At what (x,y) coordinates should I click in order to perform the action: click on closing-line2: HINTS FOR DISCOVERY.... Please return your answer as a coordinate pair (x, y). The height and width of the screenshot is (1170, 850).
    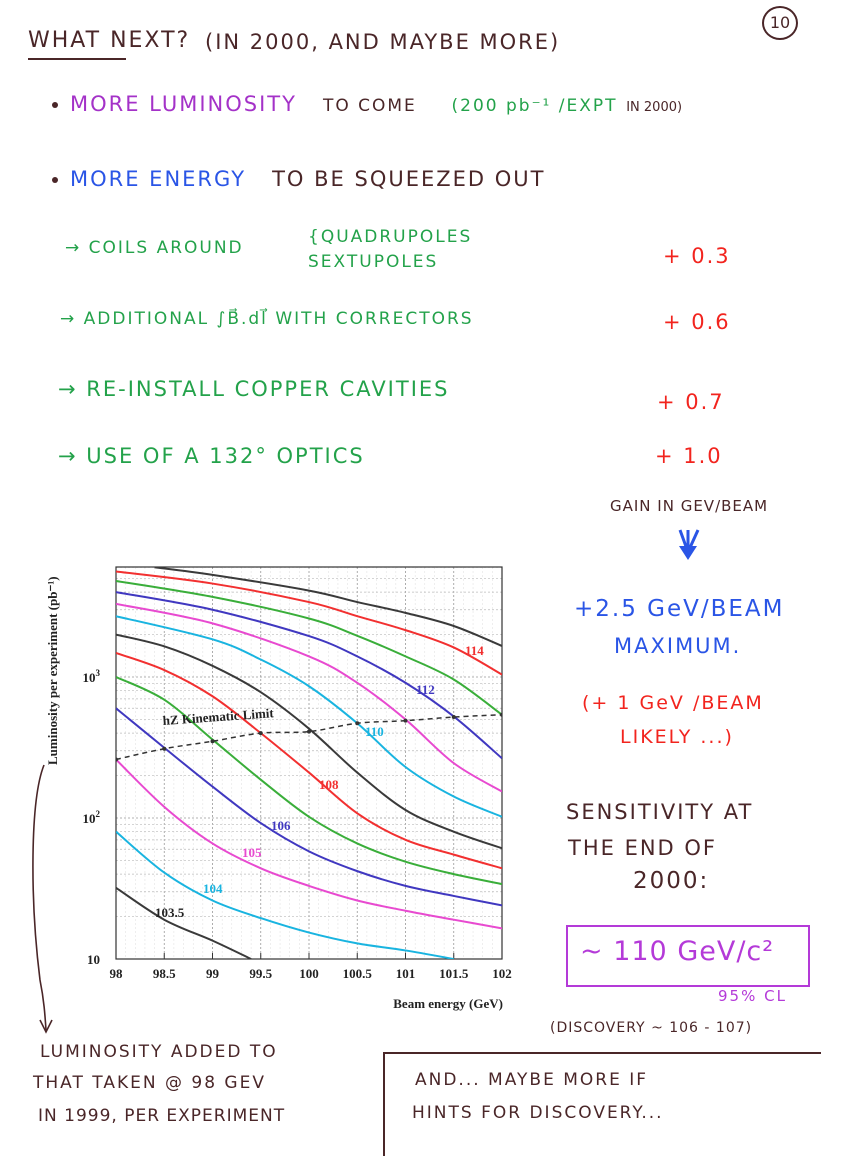
    Looking at the image, I should click on (538, 1113).